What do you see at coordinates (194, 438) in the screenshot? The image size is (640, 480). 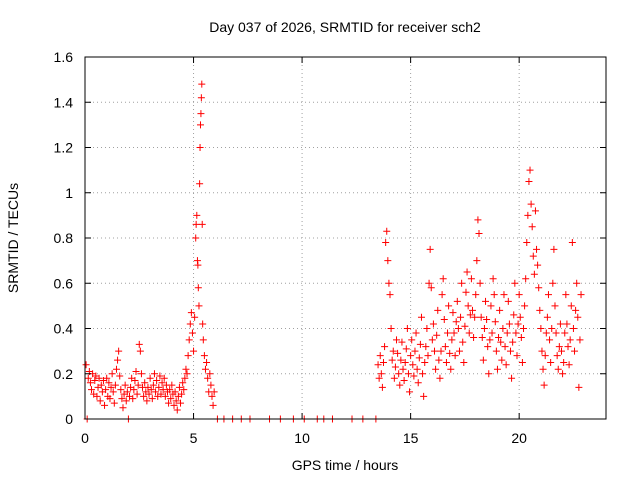 I see `x-tick-label: 5` at bounding box center [194, 438].